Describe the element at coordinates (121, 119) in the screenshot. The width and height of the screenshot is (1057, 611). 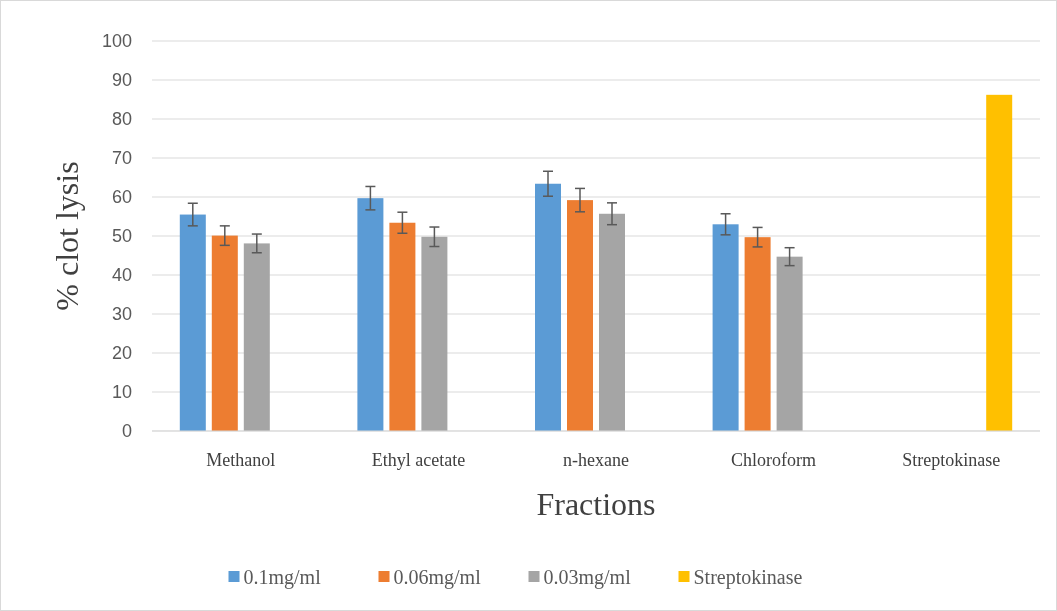
I see `y-tick-label: 80` at that location.